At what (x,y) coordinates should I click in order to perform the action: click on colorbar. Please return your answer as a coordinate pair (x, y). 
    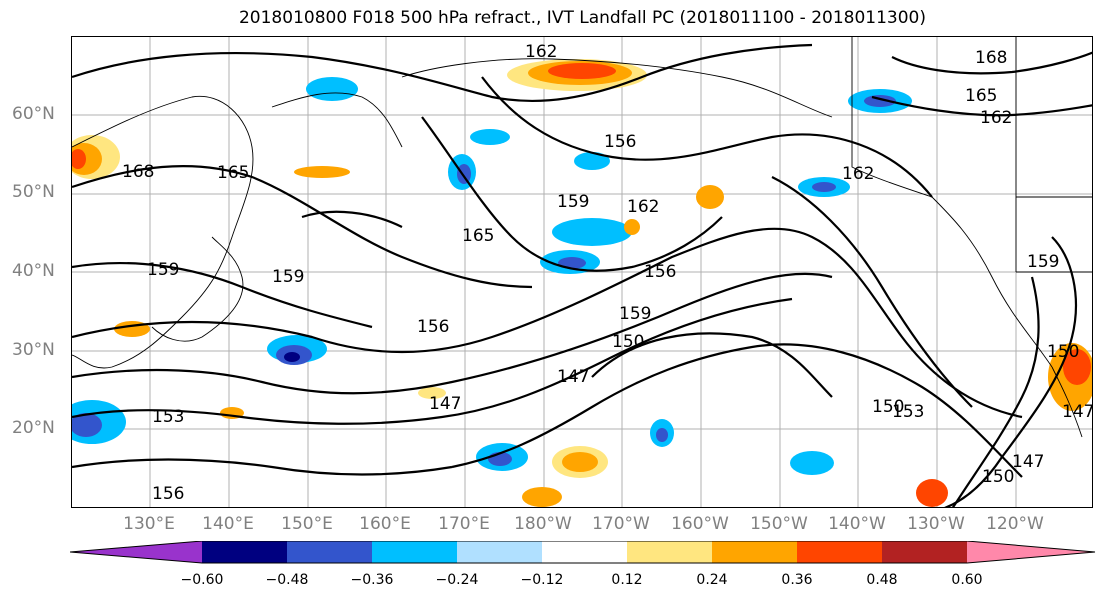
    Looking at the image, I should click on (583, 552).